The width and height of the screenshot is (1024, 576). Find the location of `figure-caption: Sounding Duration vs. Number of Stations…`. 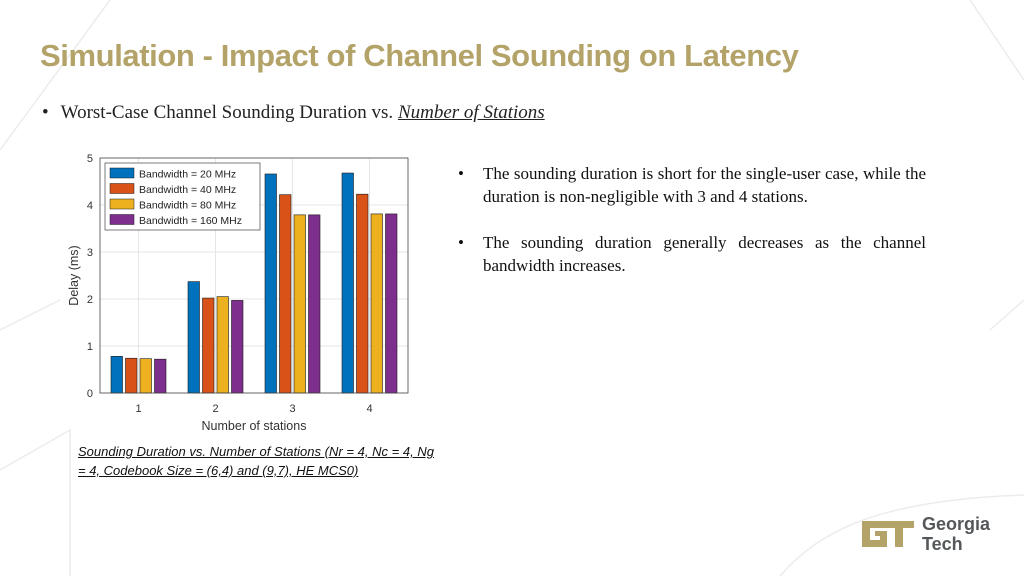

figure-caption: Sounding Duration vs. Number of Stations… is located at coordinates (256, 461).